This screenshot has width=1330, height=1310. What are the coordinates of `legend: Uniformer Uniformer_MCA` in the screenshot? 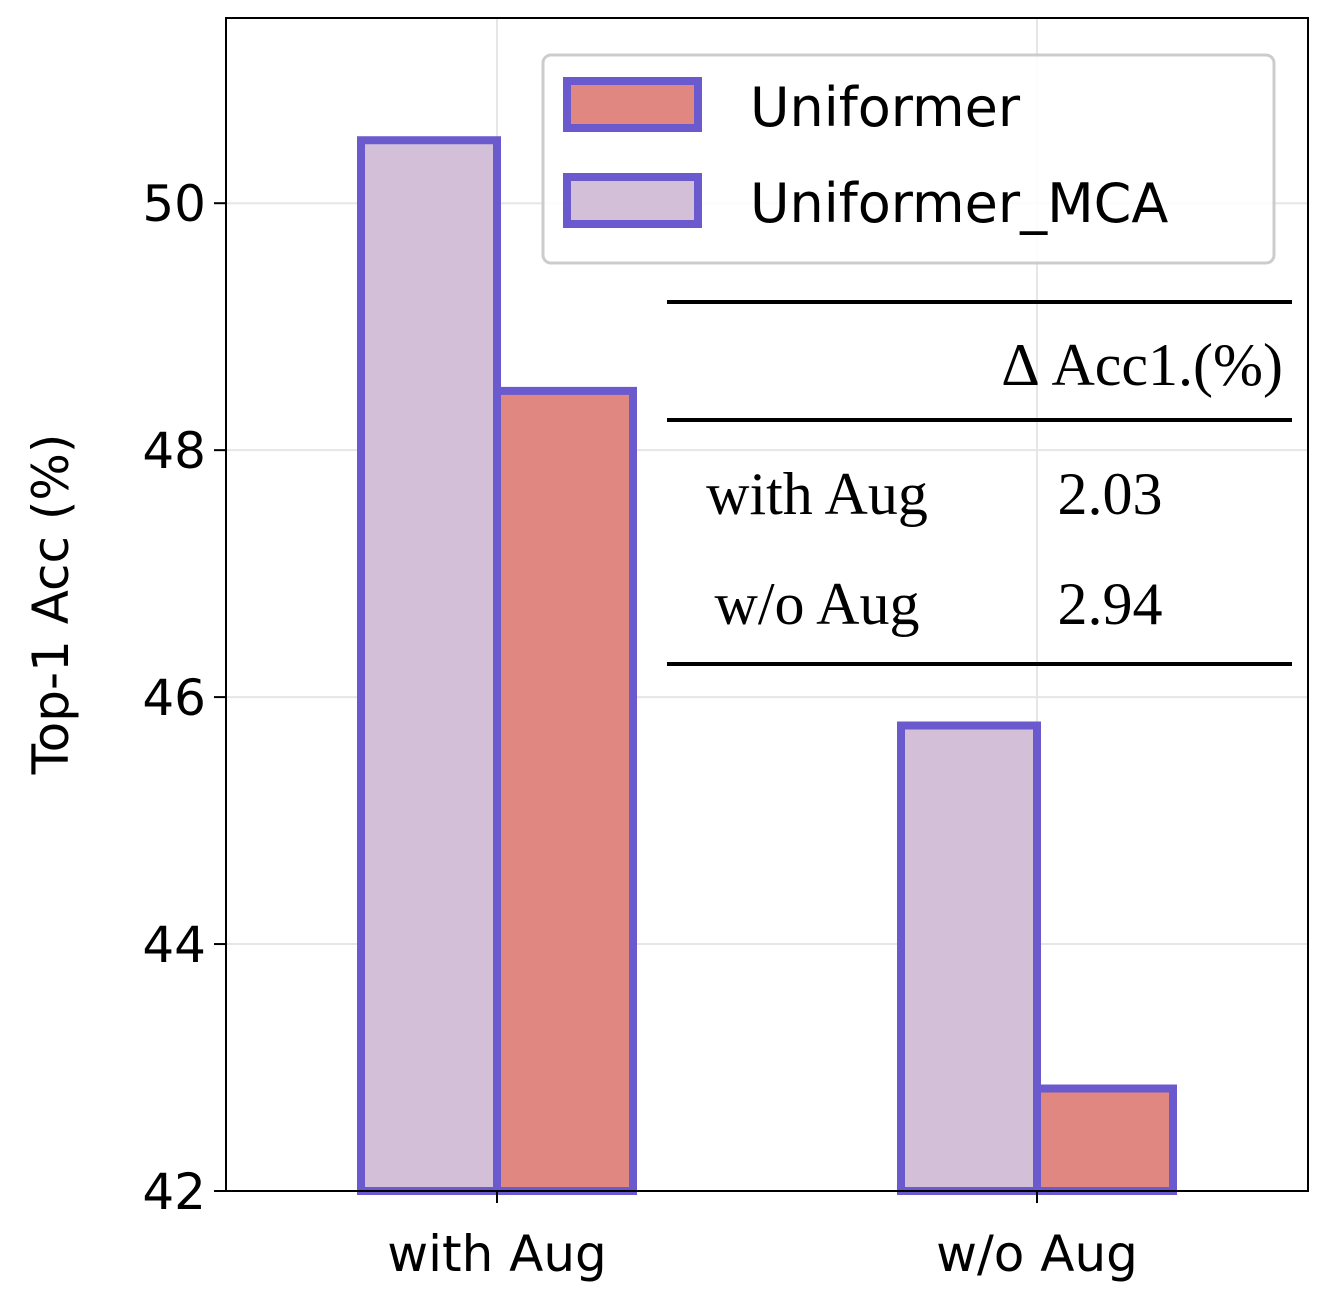 It's located at (908, 159).